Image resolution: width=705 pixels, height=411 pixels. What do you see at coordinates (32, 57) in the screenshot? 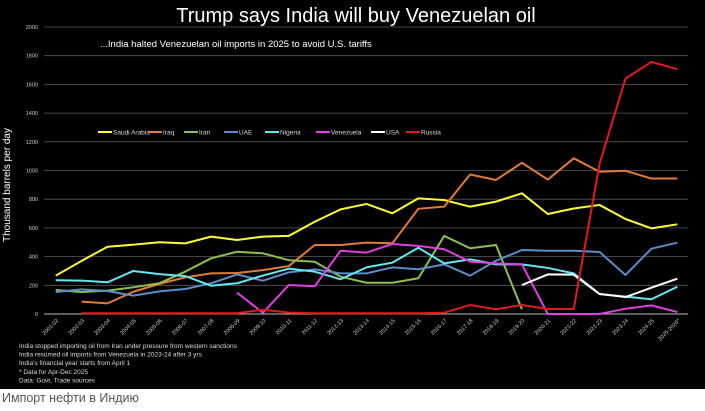
I see `y-tick-label: 1800` at bounding box center [32, 57].